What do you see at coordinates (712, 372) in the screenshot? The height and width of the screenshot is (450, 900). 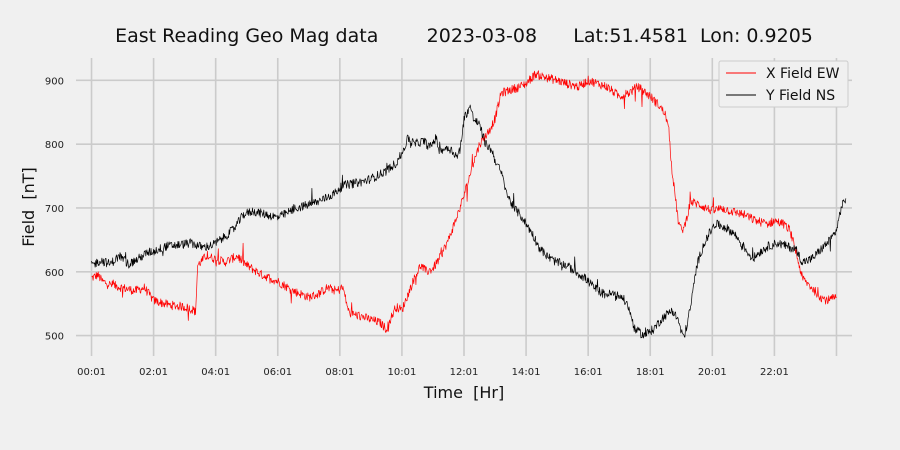 I see `x-tick-label: 20:01` at bounding box center [712, 372].